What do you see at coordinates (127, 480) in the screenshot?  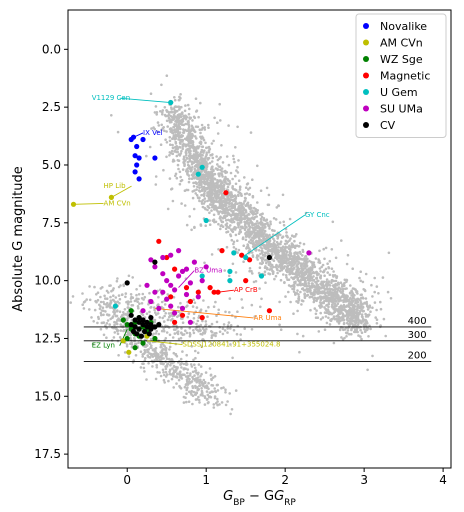 I see `x-tick-label: 0` at bounding box center [127, 480].